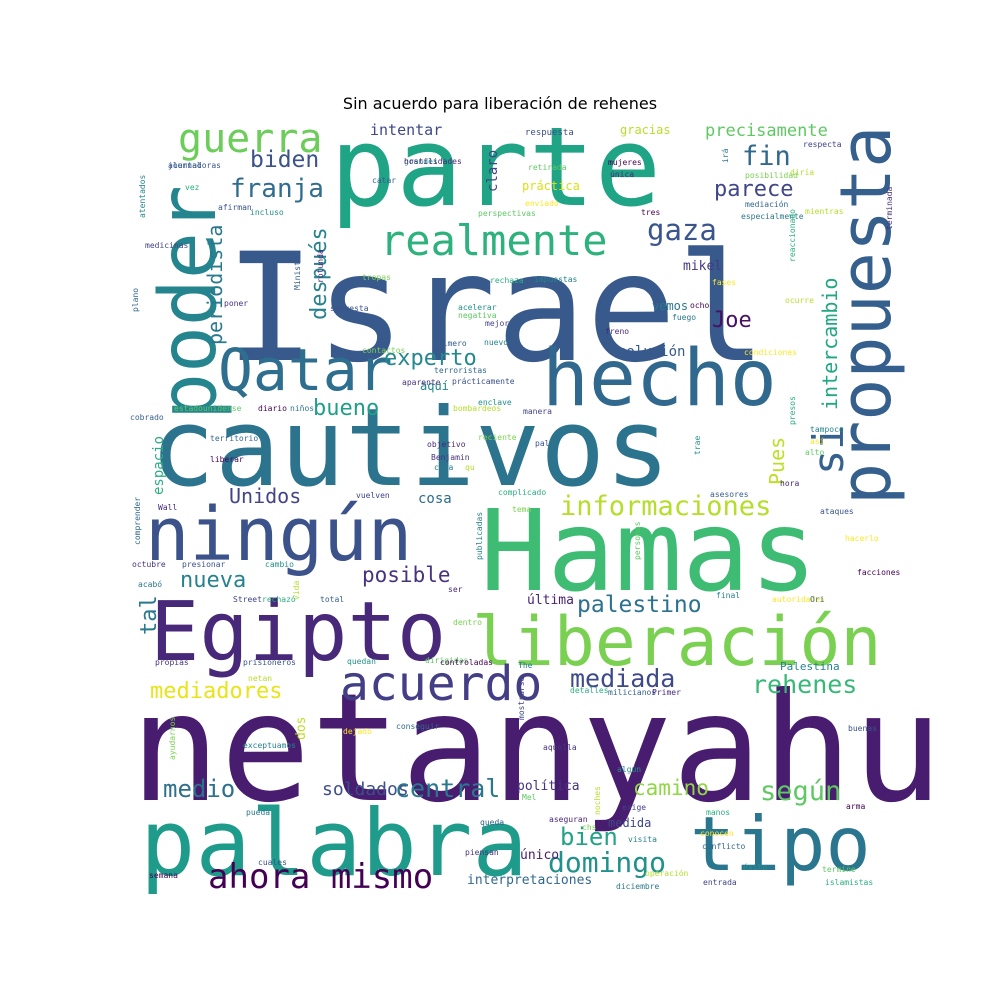 Image resolution: width=1000 pixels, height=1000 pixels. What do you see at coordinates (597, 800) in the screenshot?
I see `small-word-110: noches` at bounding box center [597, 800].